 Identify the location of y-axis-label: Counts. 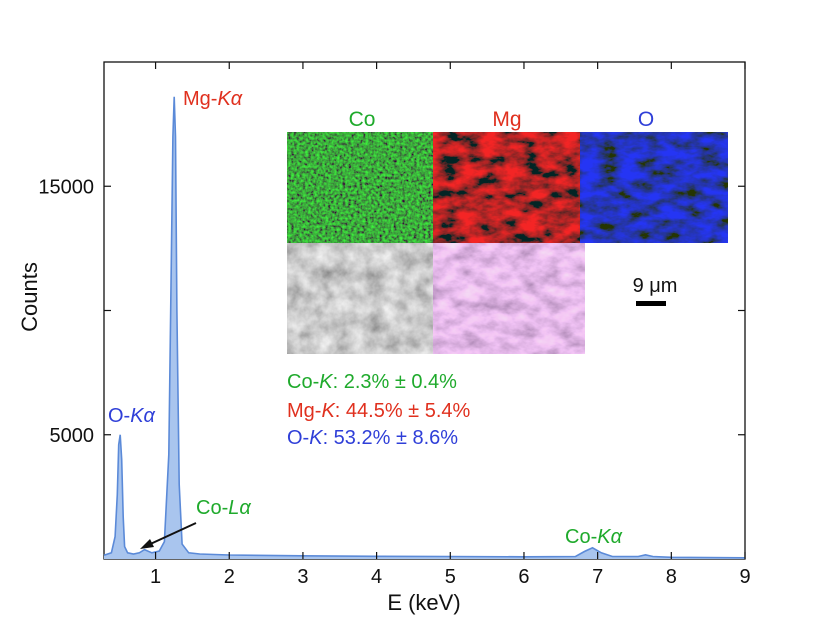
(29, 297).